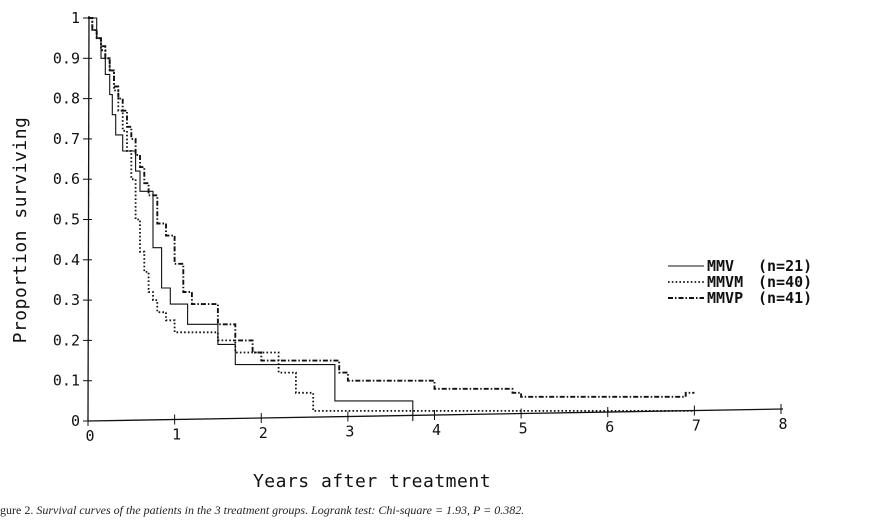 Image resolution: width=870 pixels, height=530 pixels. Describe the element at coordinates (66, 340) in the screenshot. I see `y-tick-label: 0.2` at that location.